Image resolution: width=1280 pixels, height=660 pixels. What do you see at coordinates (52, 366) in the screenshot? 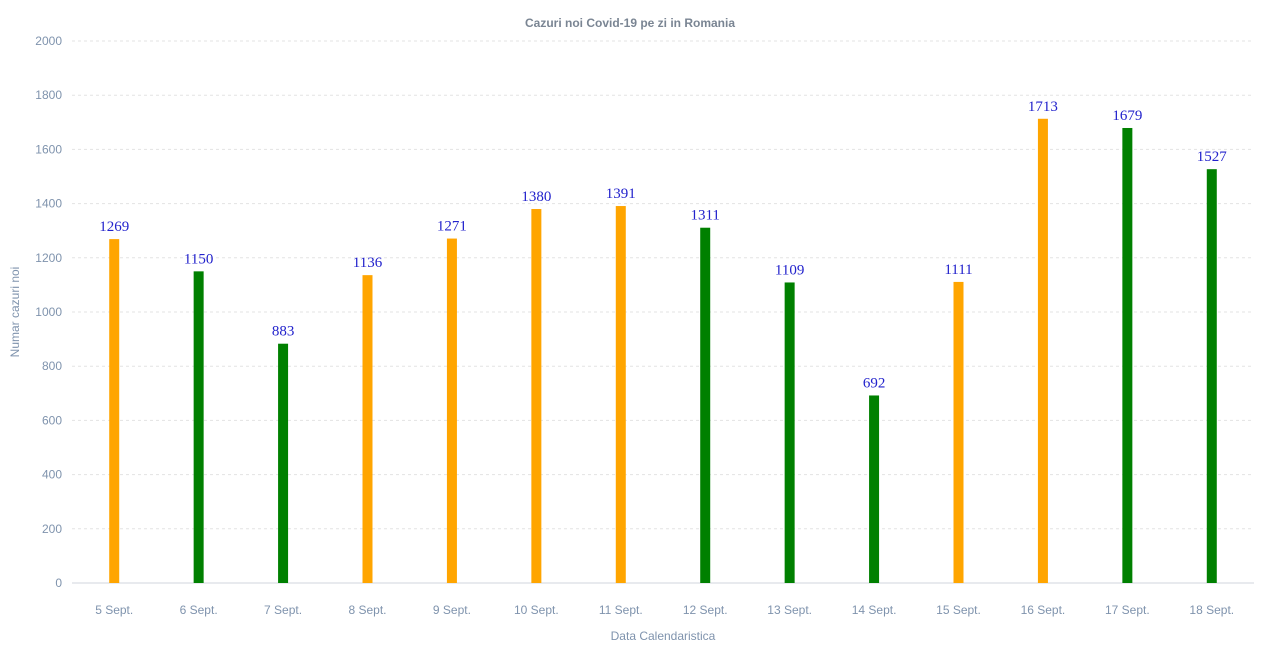
I see `y-tick-label: 800` at bounding box center [52, 366].